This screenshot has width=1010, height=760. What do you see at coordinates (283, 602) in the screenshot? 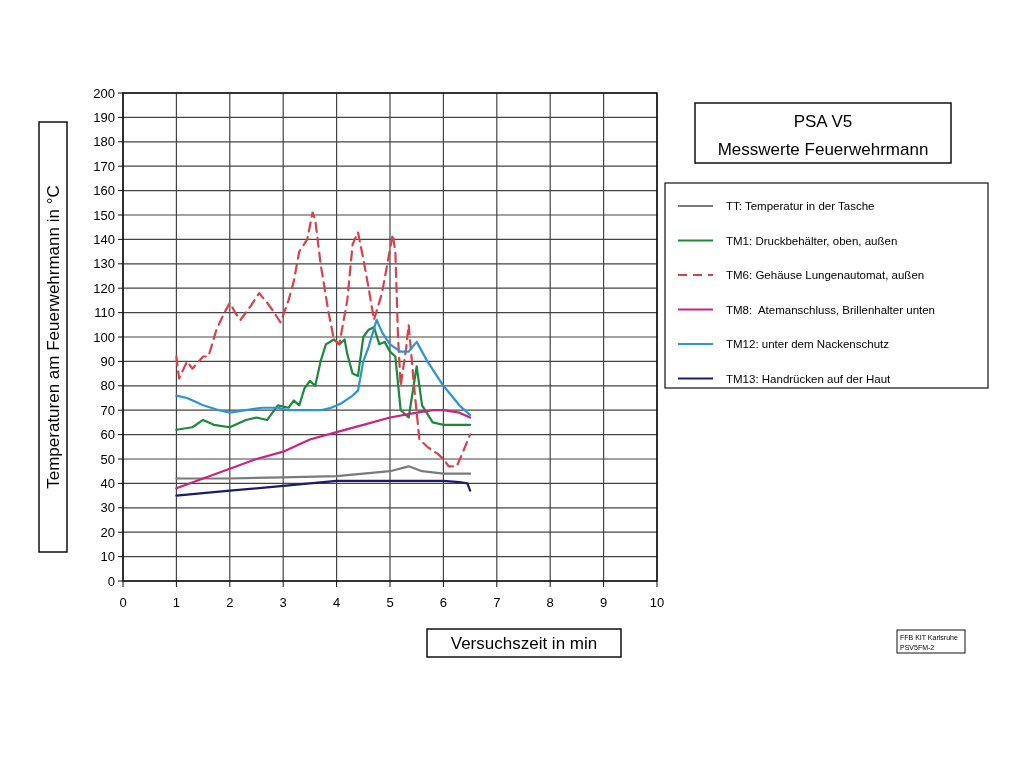
I see `x-tick-label: 3` at bounding box center [283, 602].